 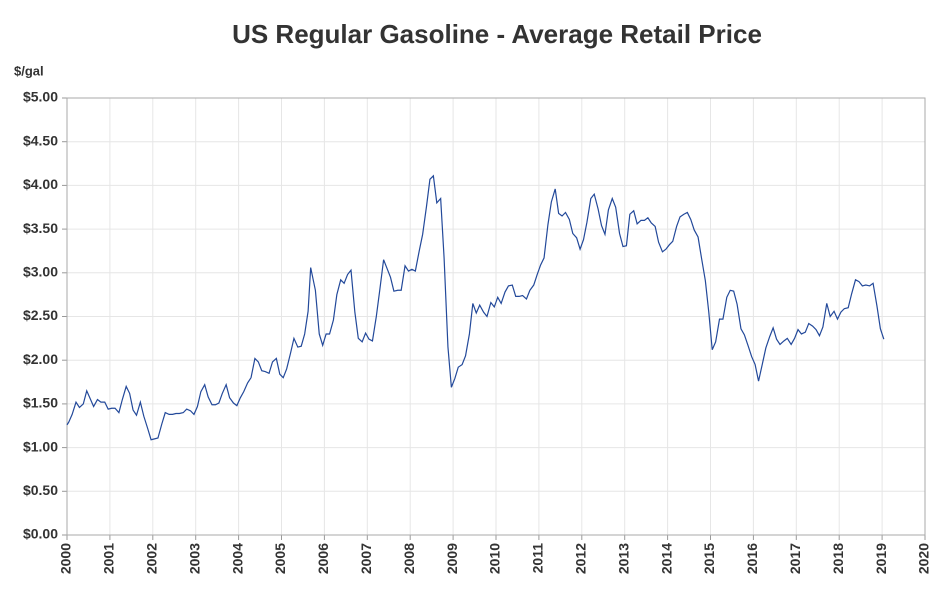 What do you see at coordinates (237, 558) in the screenshot?
I see `x-tick-label: 2004` at bounding box center [237, 558].